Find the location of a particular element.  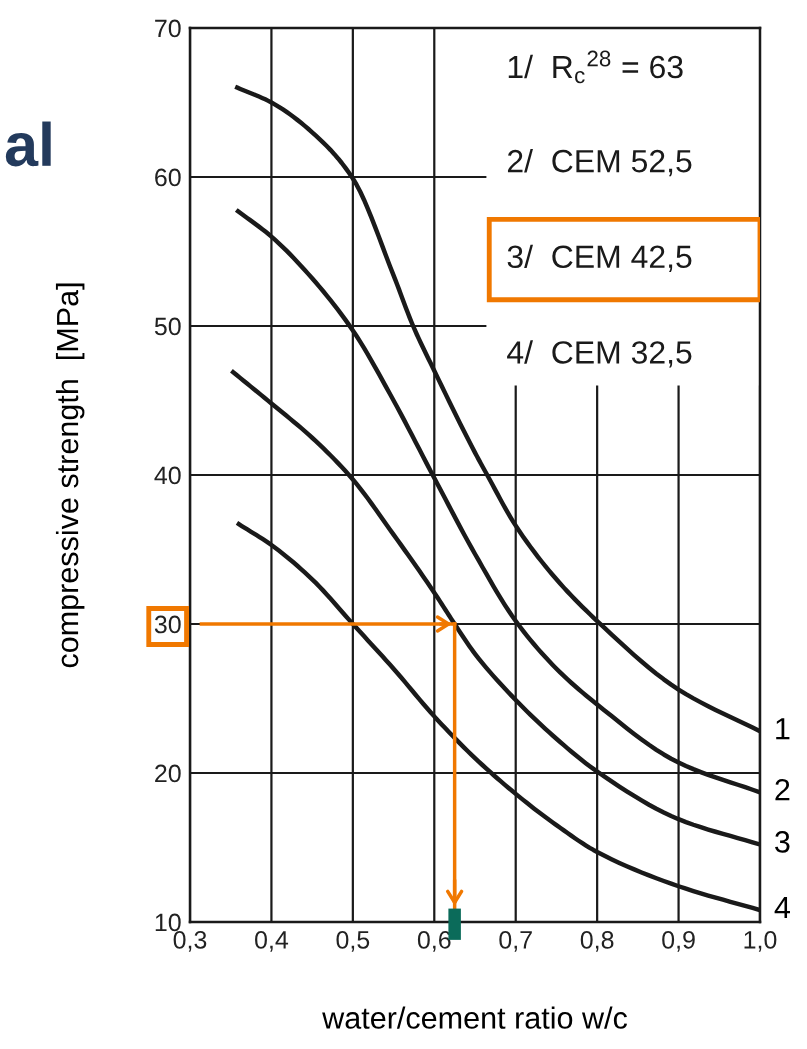

x-axis-title: water/cement ratio w/c is located at coordinates (475, 1017).